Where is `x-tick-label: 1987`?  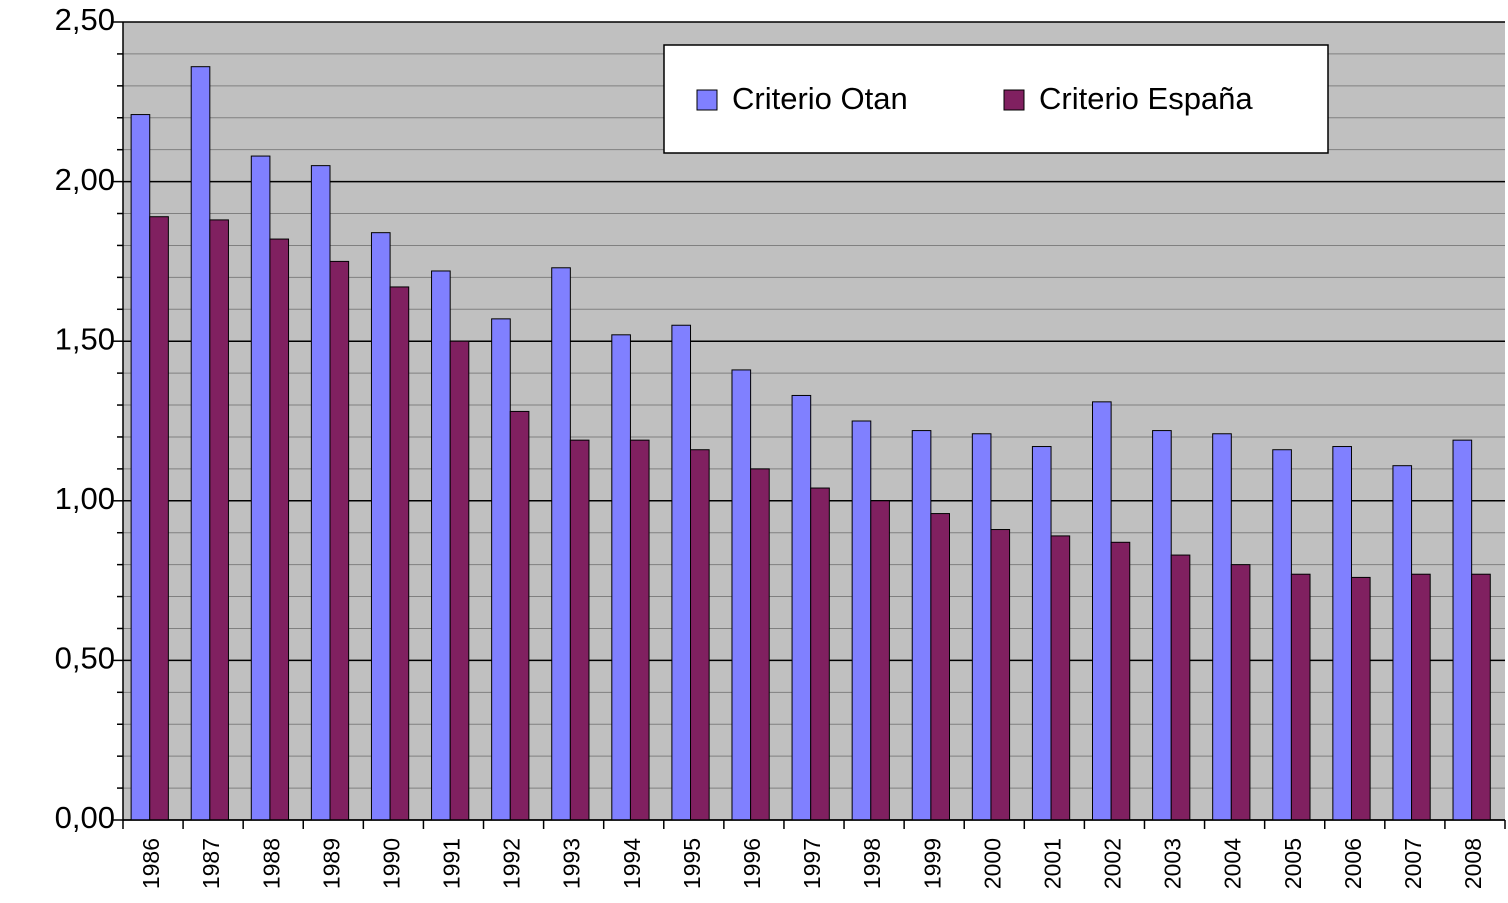
x-tick-label: 1987 is located at coordinates (211, 863).